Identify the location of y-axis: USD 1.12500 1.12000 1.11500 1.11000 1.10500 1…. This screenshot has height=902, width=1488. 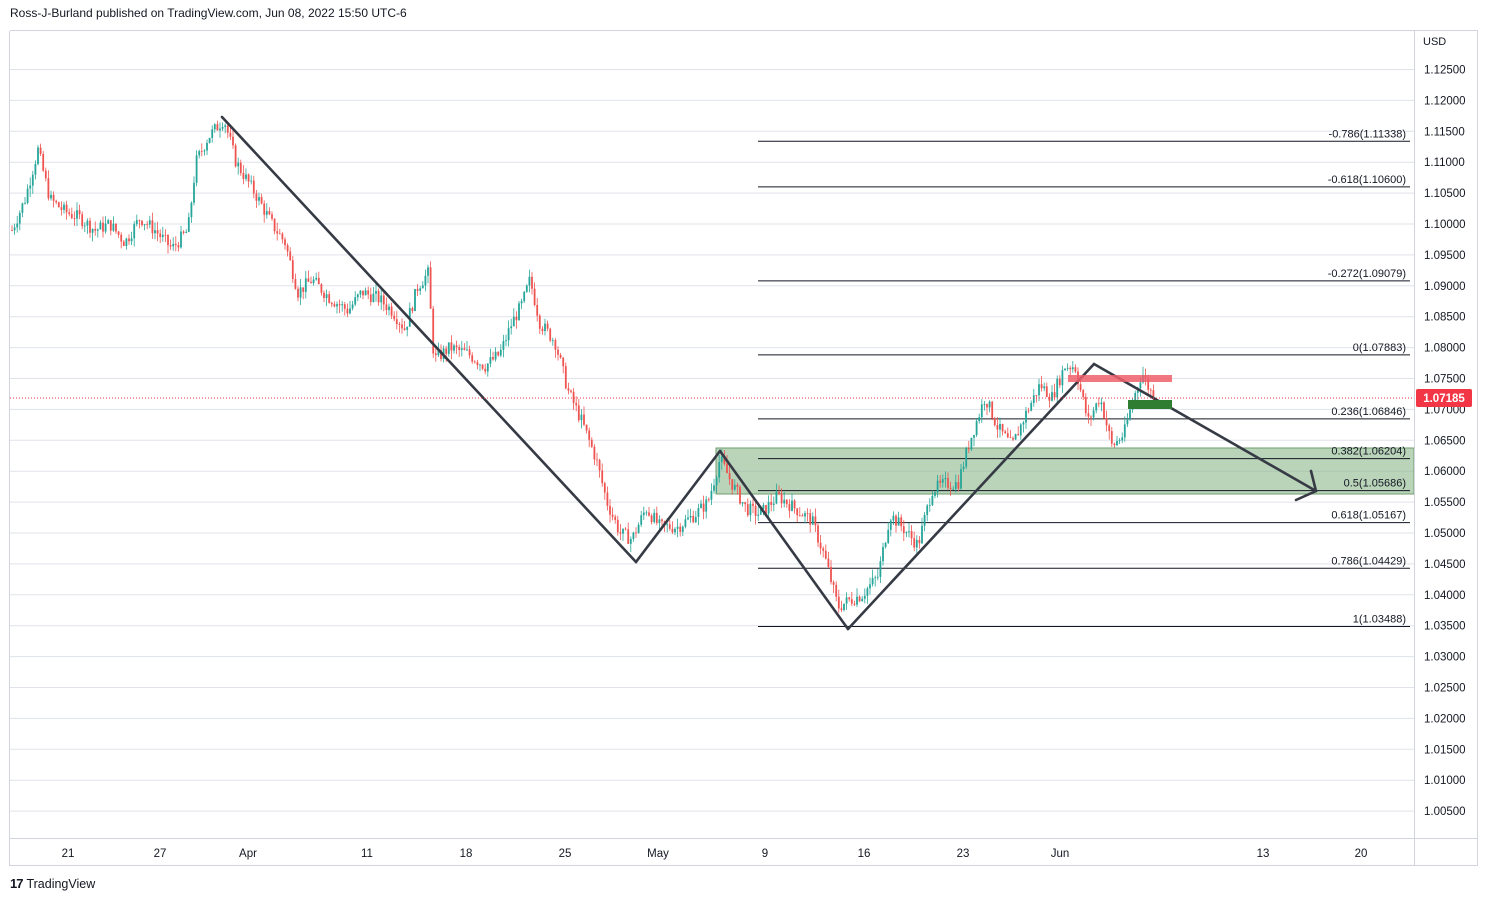
(1444, 427).